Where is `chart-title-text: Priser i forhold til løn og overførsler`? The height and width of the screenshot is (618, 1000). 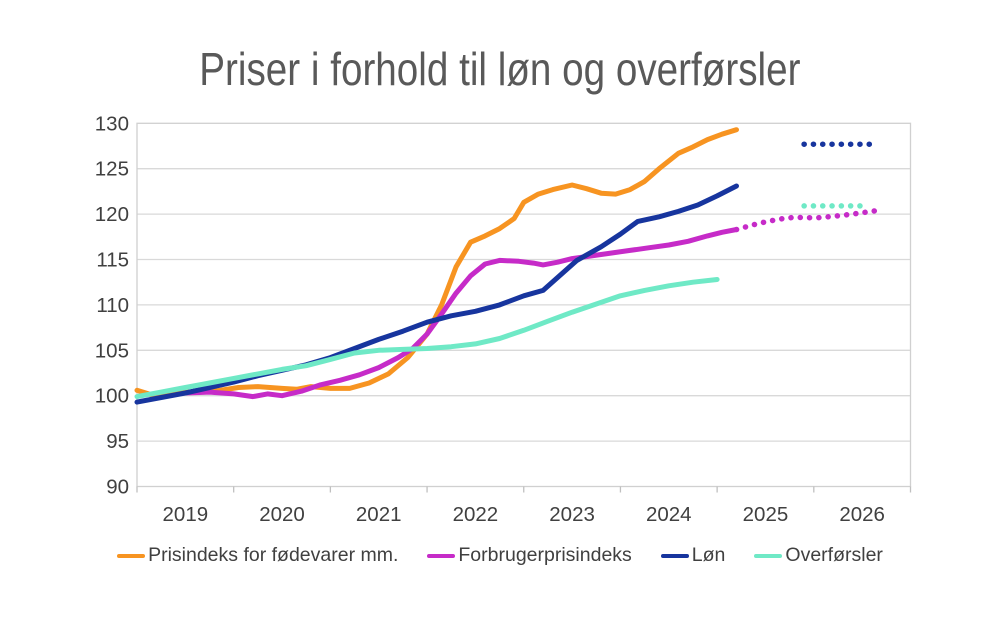 chart-title-text: Priser i forhold til løn og overførsler is located at coordinates (500, 69).